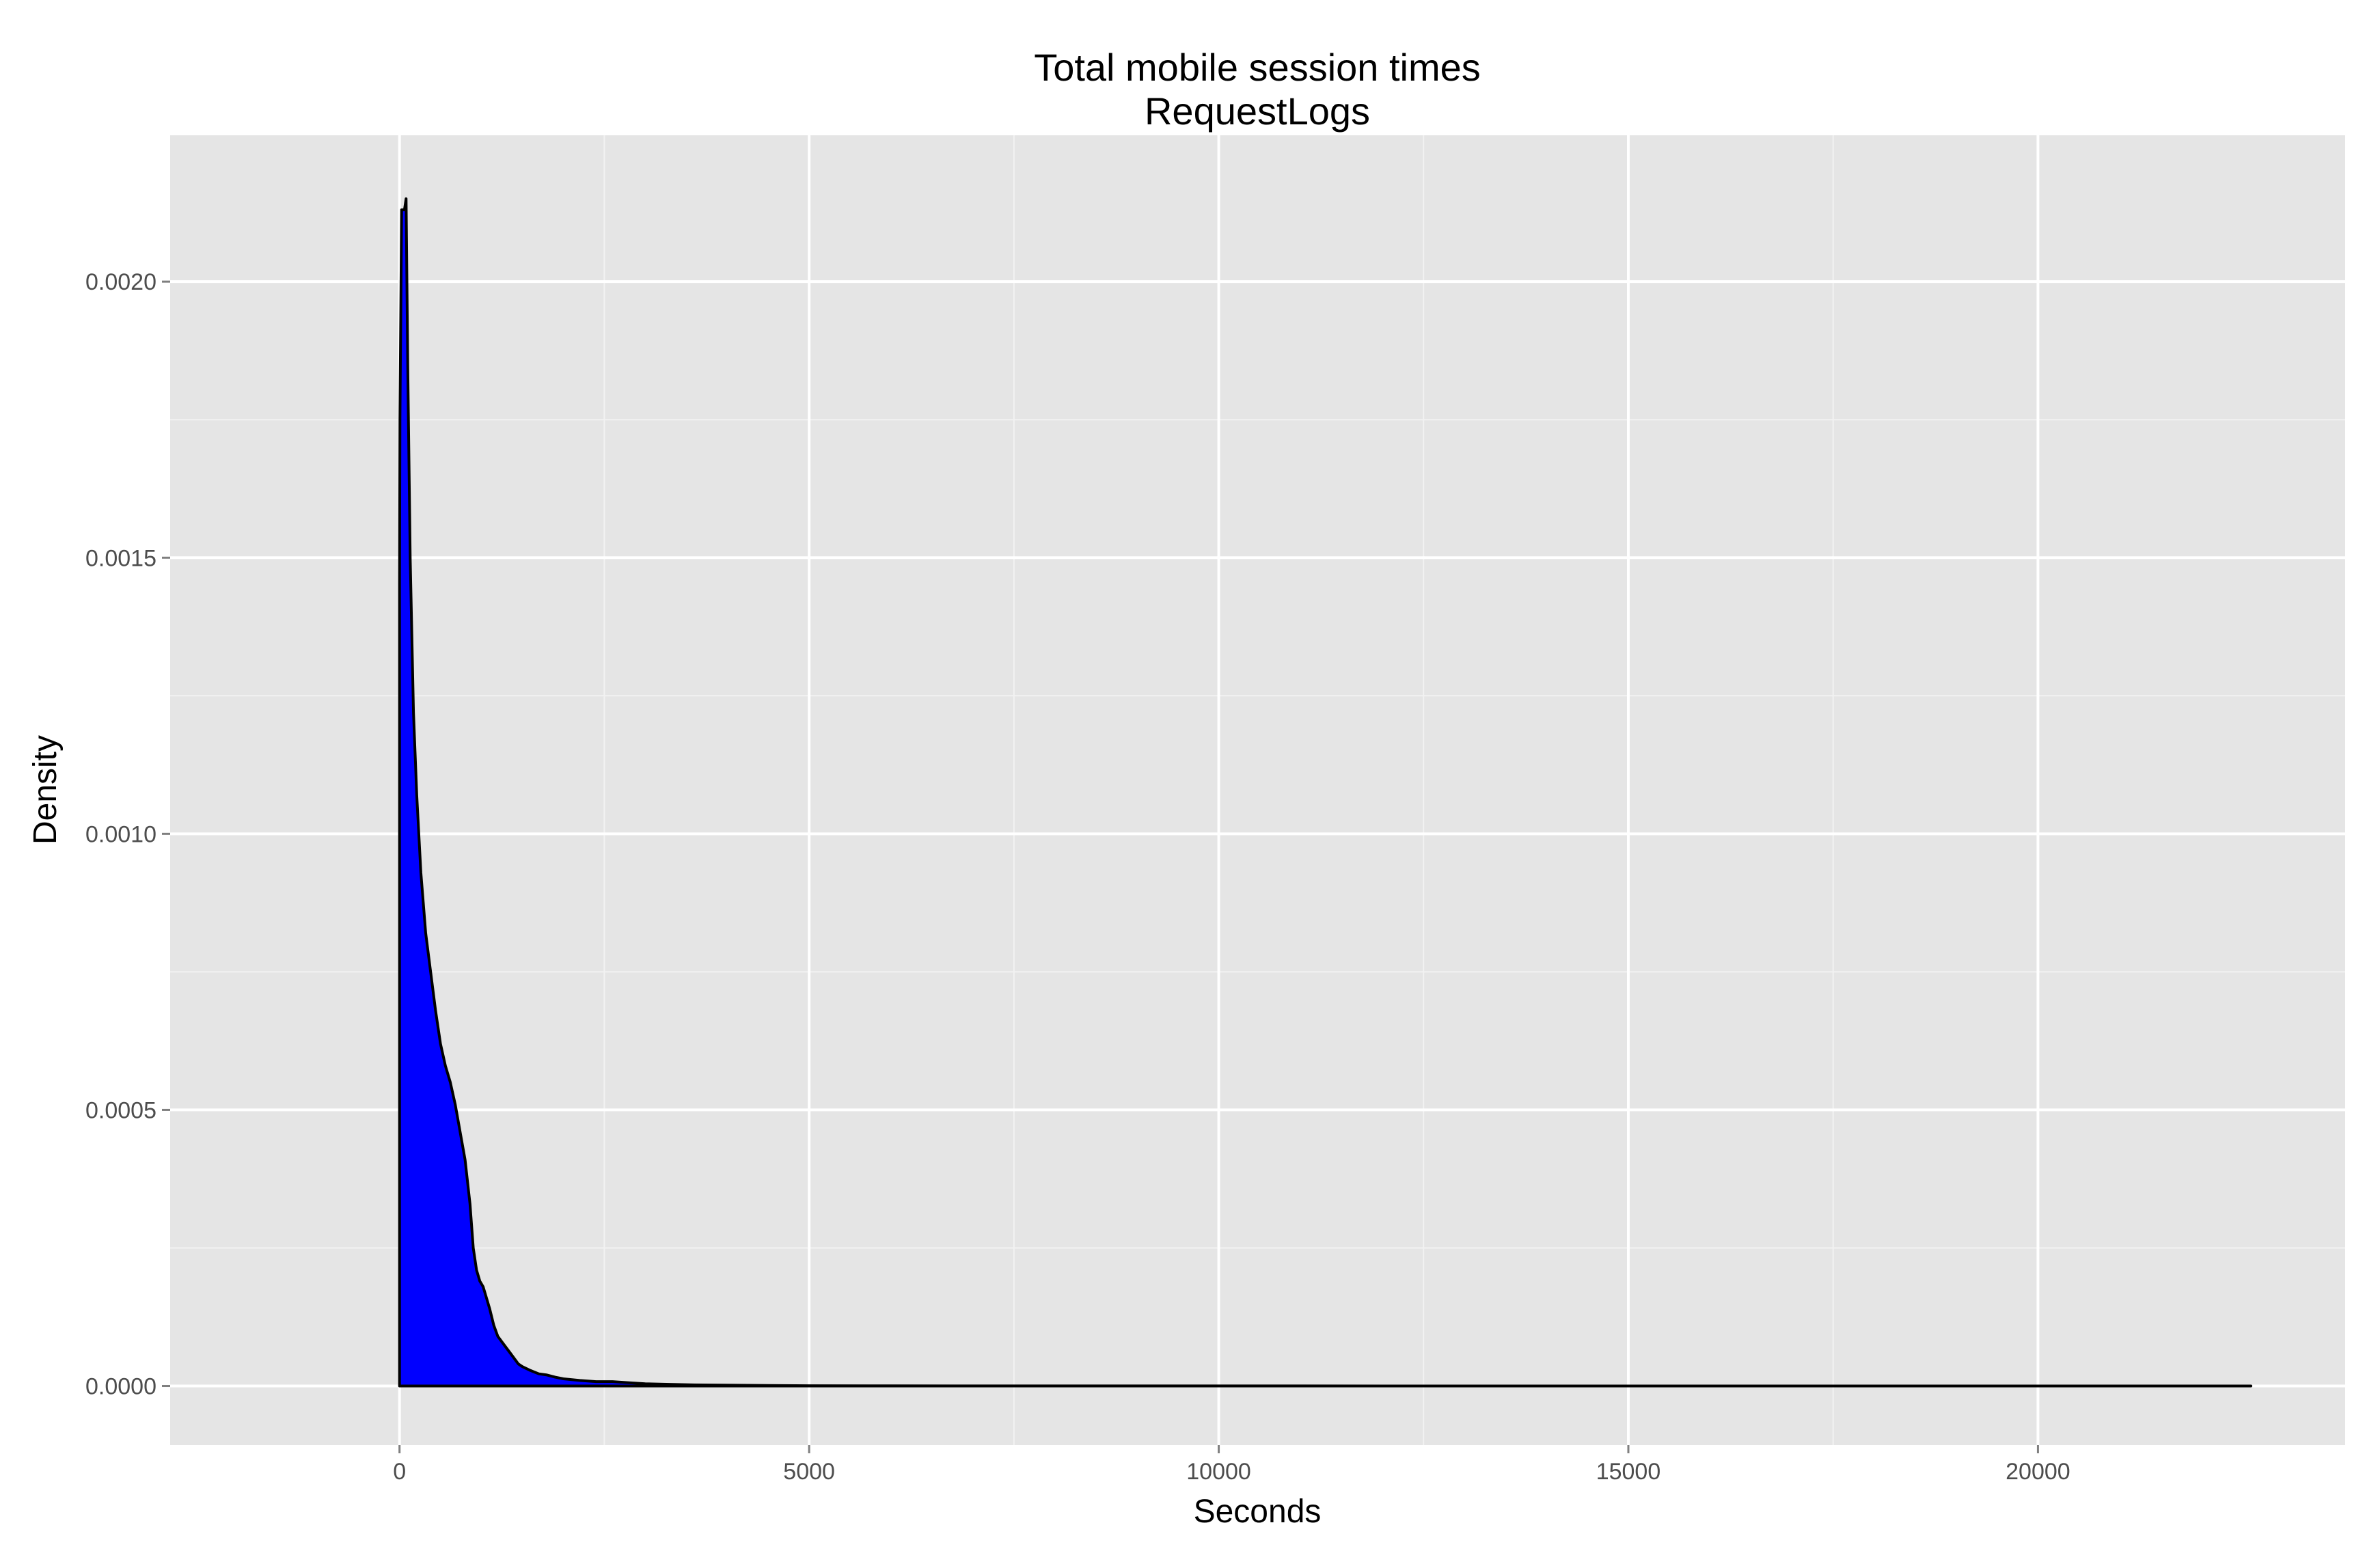 Image resolution: width=2380 pixels, height=1551 pixels. What do you see at coordinates (399, 1472) in the screenshot?
I see `x-tick-label: 0` at bounding box center [399, 1472].